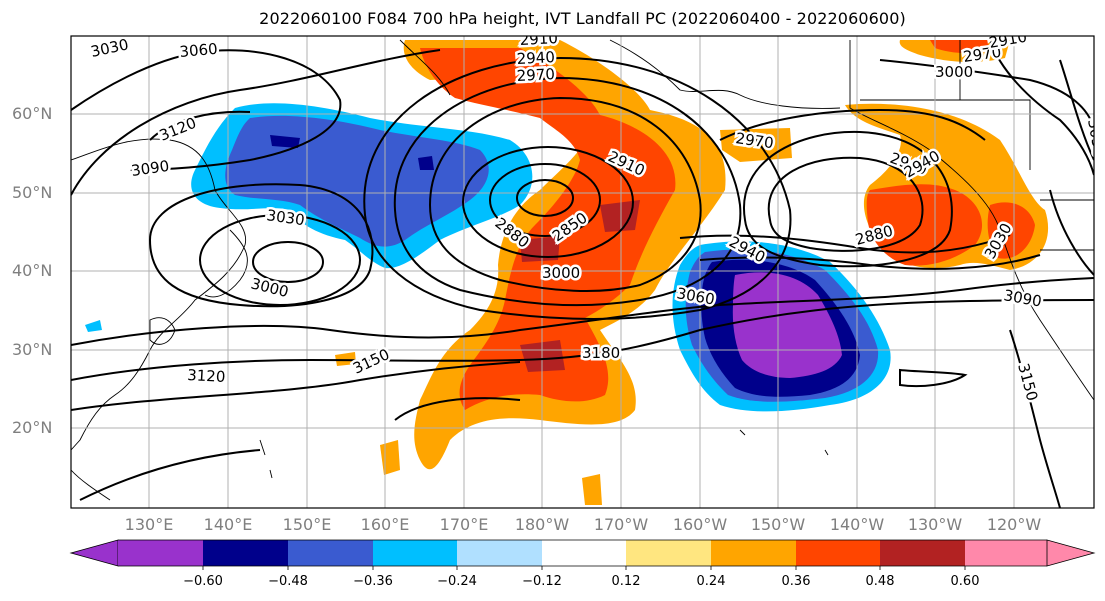  Describe the element at coordinates (700, 524) in the screenshot. I see `longitude-label: 160°W` at that location.